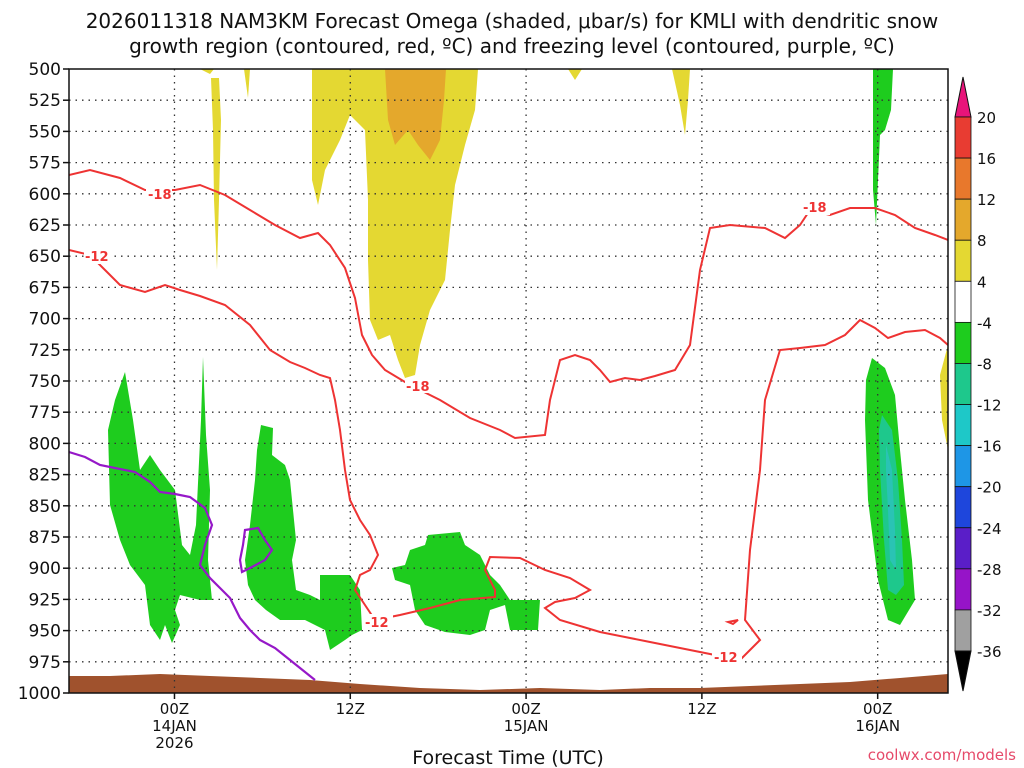 The image size is (1024, 768). Describe the element at coordinates (415, 114) in the screenshot. I see `strong-downward-motion-region` at that location.